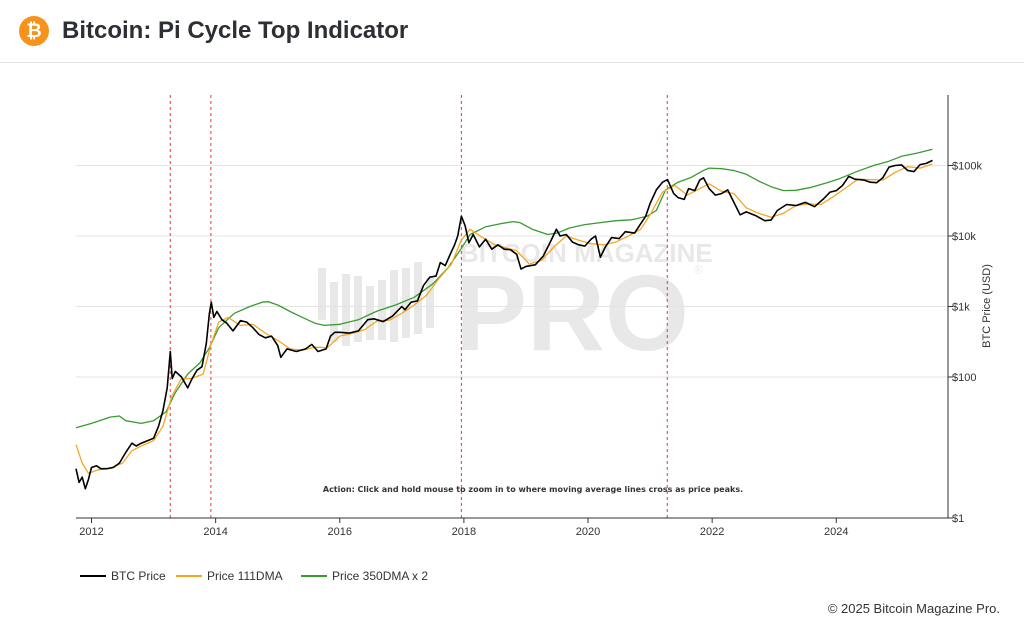 The image size is (1024, 625). What do you see at coordinates (964, 378) in the screenshot?
I see `y-tick-label: $100` at bounding box center [964, 378].